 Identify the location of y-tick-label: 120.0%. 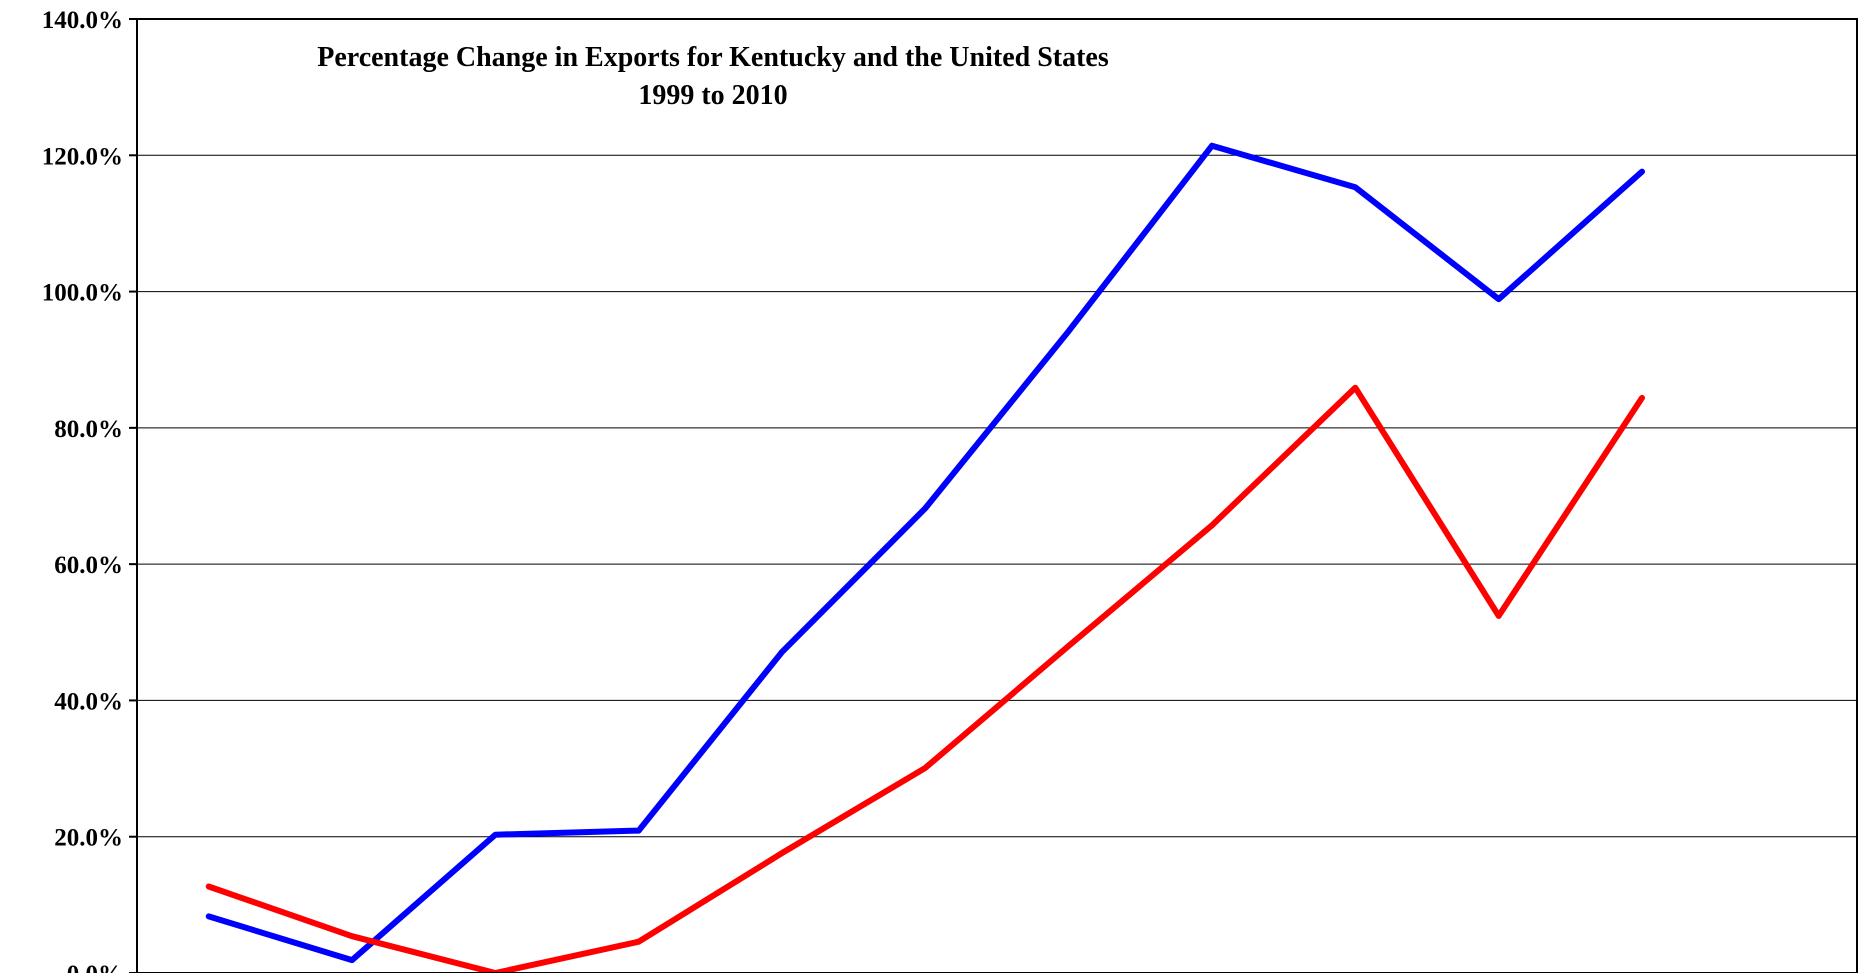
(82, 156).